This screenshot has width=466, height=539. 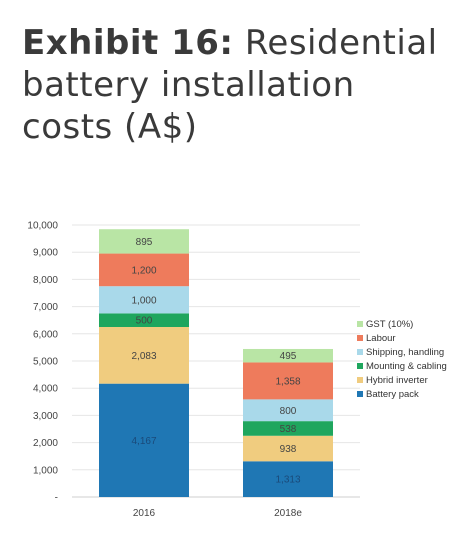 I want to click on x-tick-label: 2016, so click(x=144, y=513).